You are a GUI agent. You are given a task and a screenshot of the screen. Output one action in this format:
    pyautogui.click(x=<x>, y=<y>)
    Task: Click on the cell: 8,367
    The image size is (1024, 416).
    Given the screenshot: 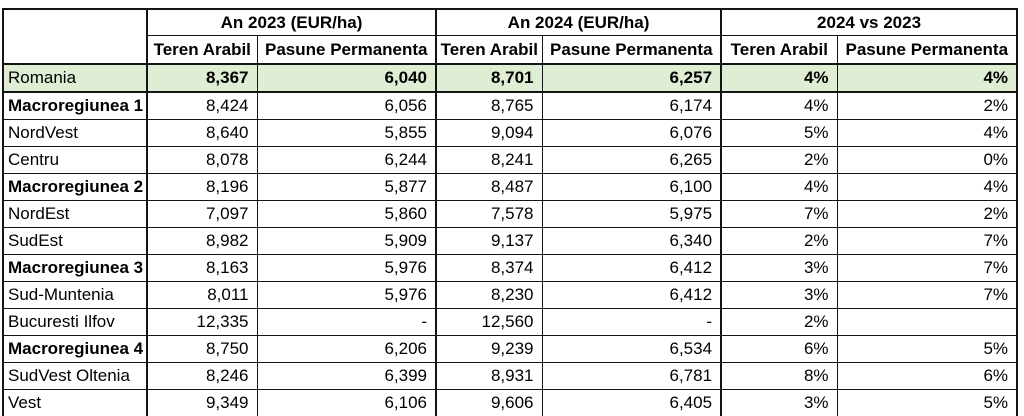 What is the action you would take?
    pyautogui.click(x=202, y=78)
    